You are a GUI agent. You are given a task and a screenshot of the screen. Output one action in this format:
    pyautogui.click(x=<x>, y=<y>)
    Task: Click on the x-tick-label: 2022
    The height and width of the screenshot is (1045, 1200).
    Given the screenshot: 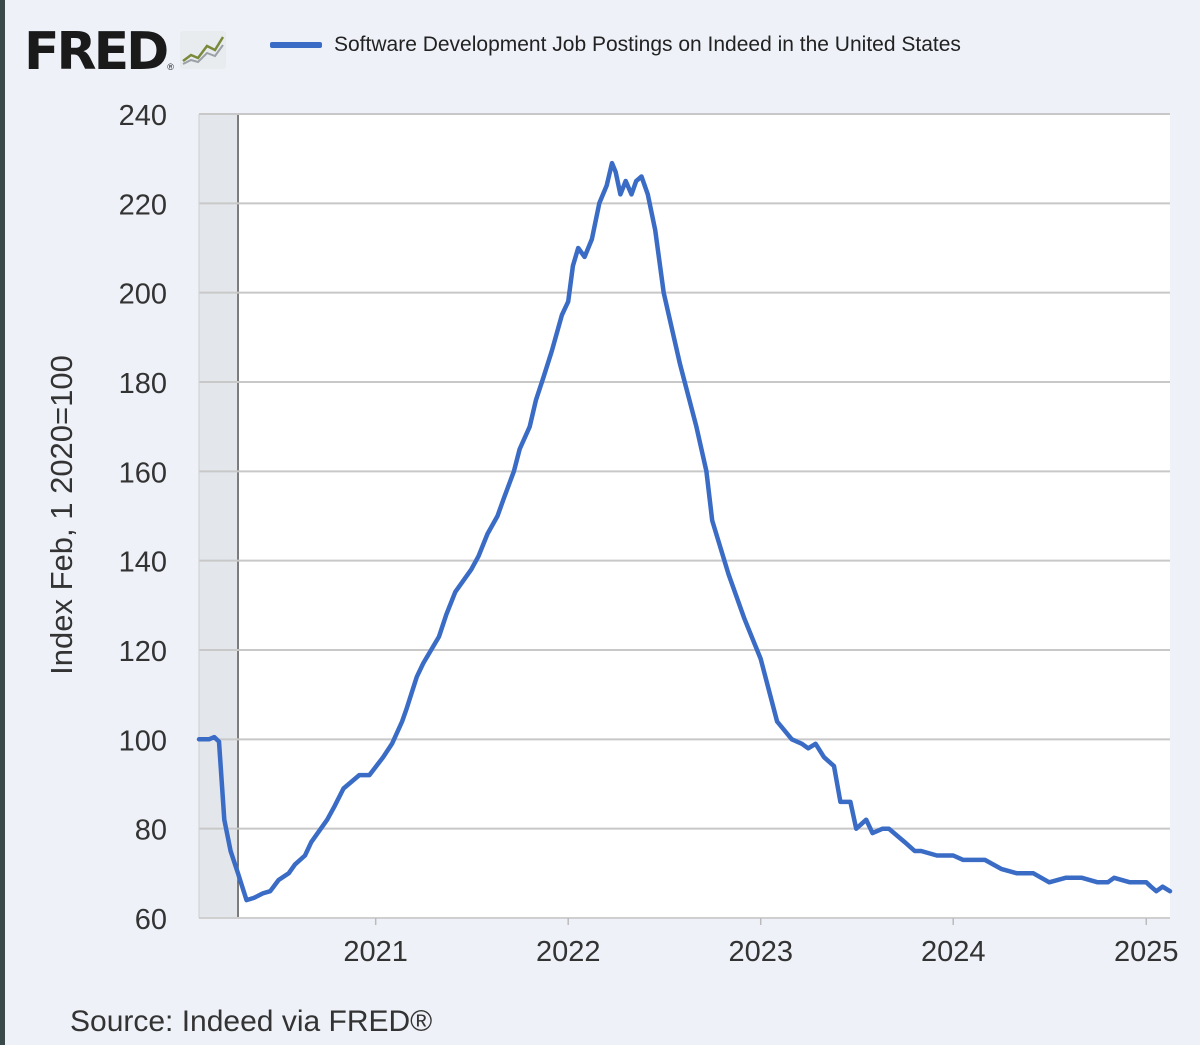 What is the action you would take?
    pyautogui.click(x=568, y=952)
    